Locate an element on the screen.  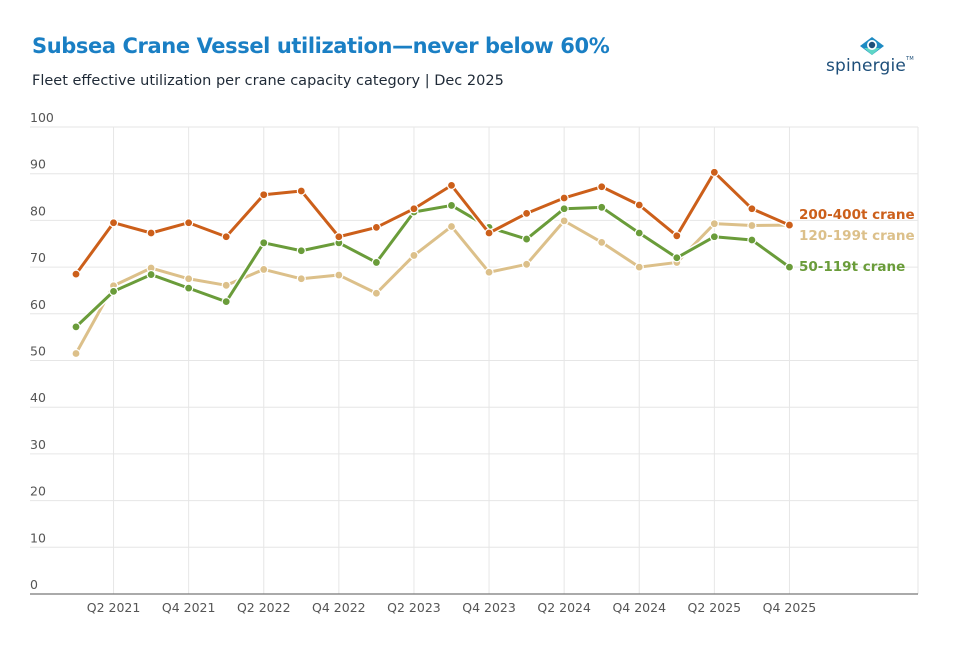
x-tick-label: Q2 2022 is located at coordinates (264, 607).